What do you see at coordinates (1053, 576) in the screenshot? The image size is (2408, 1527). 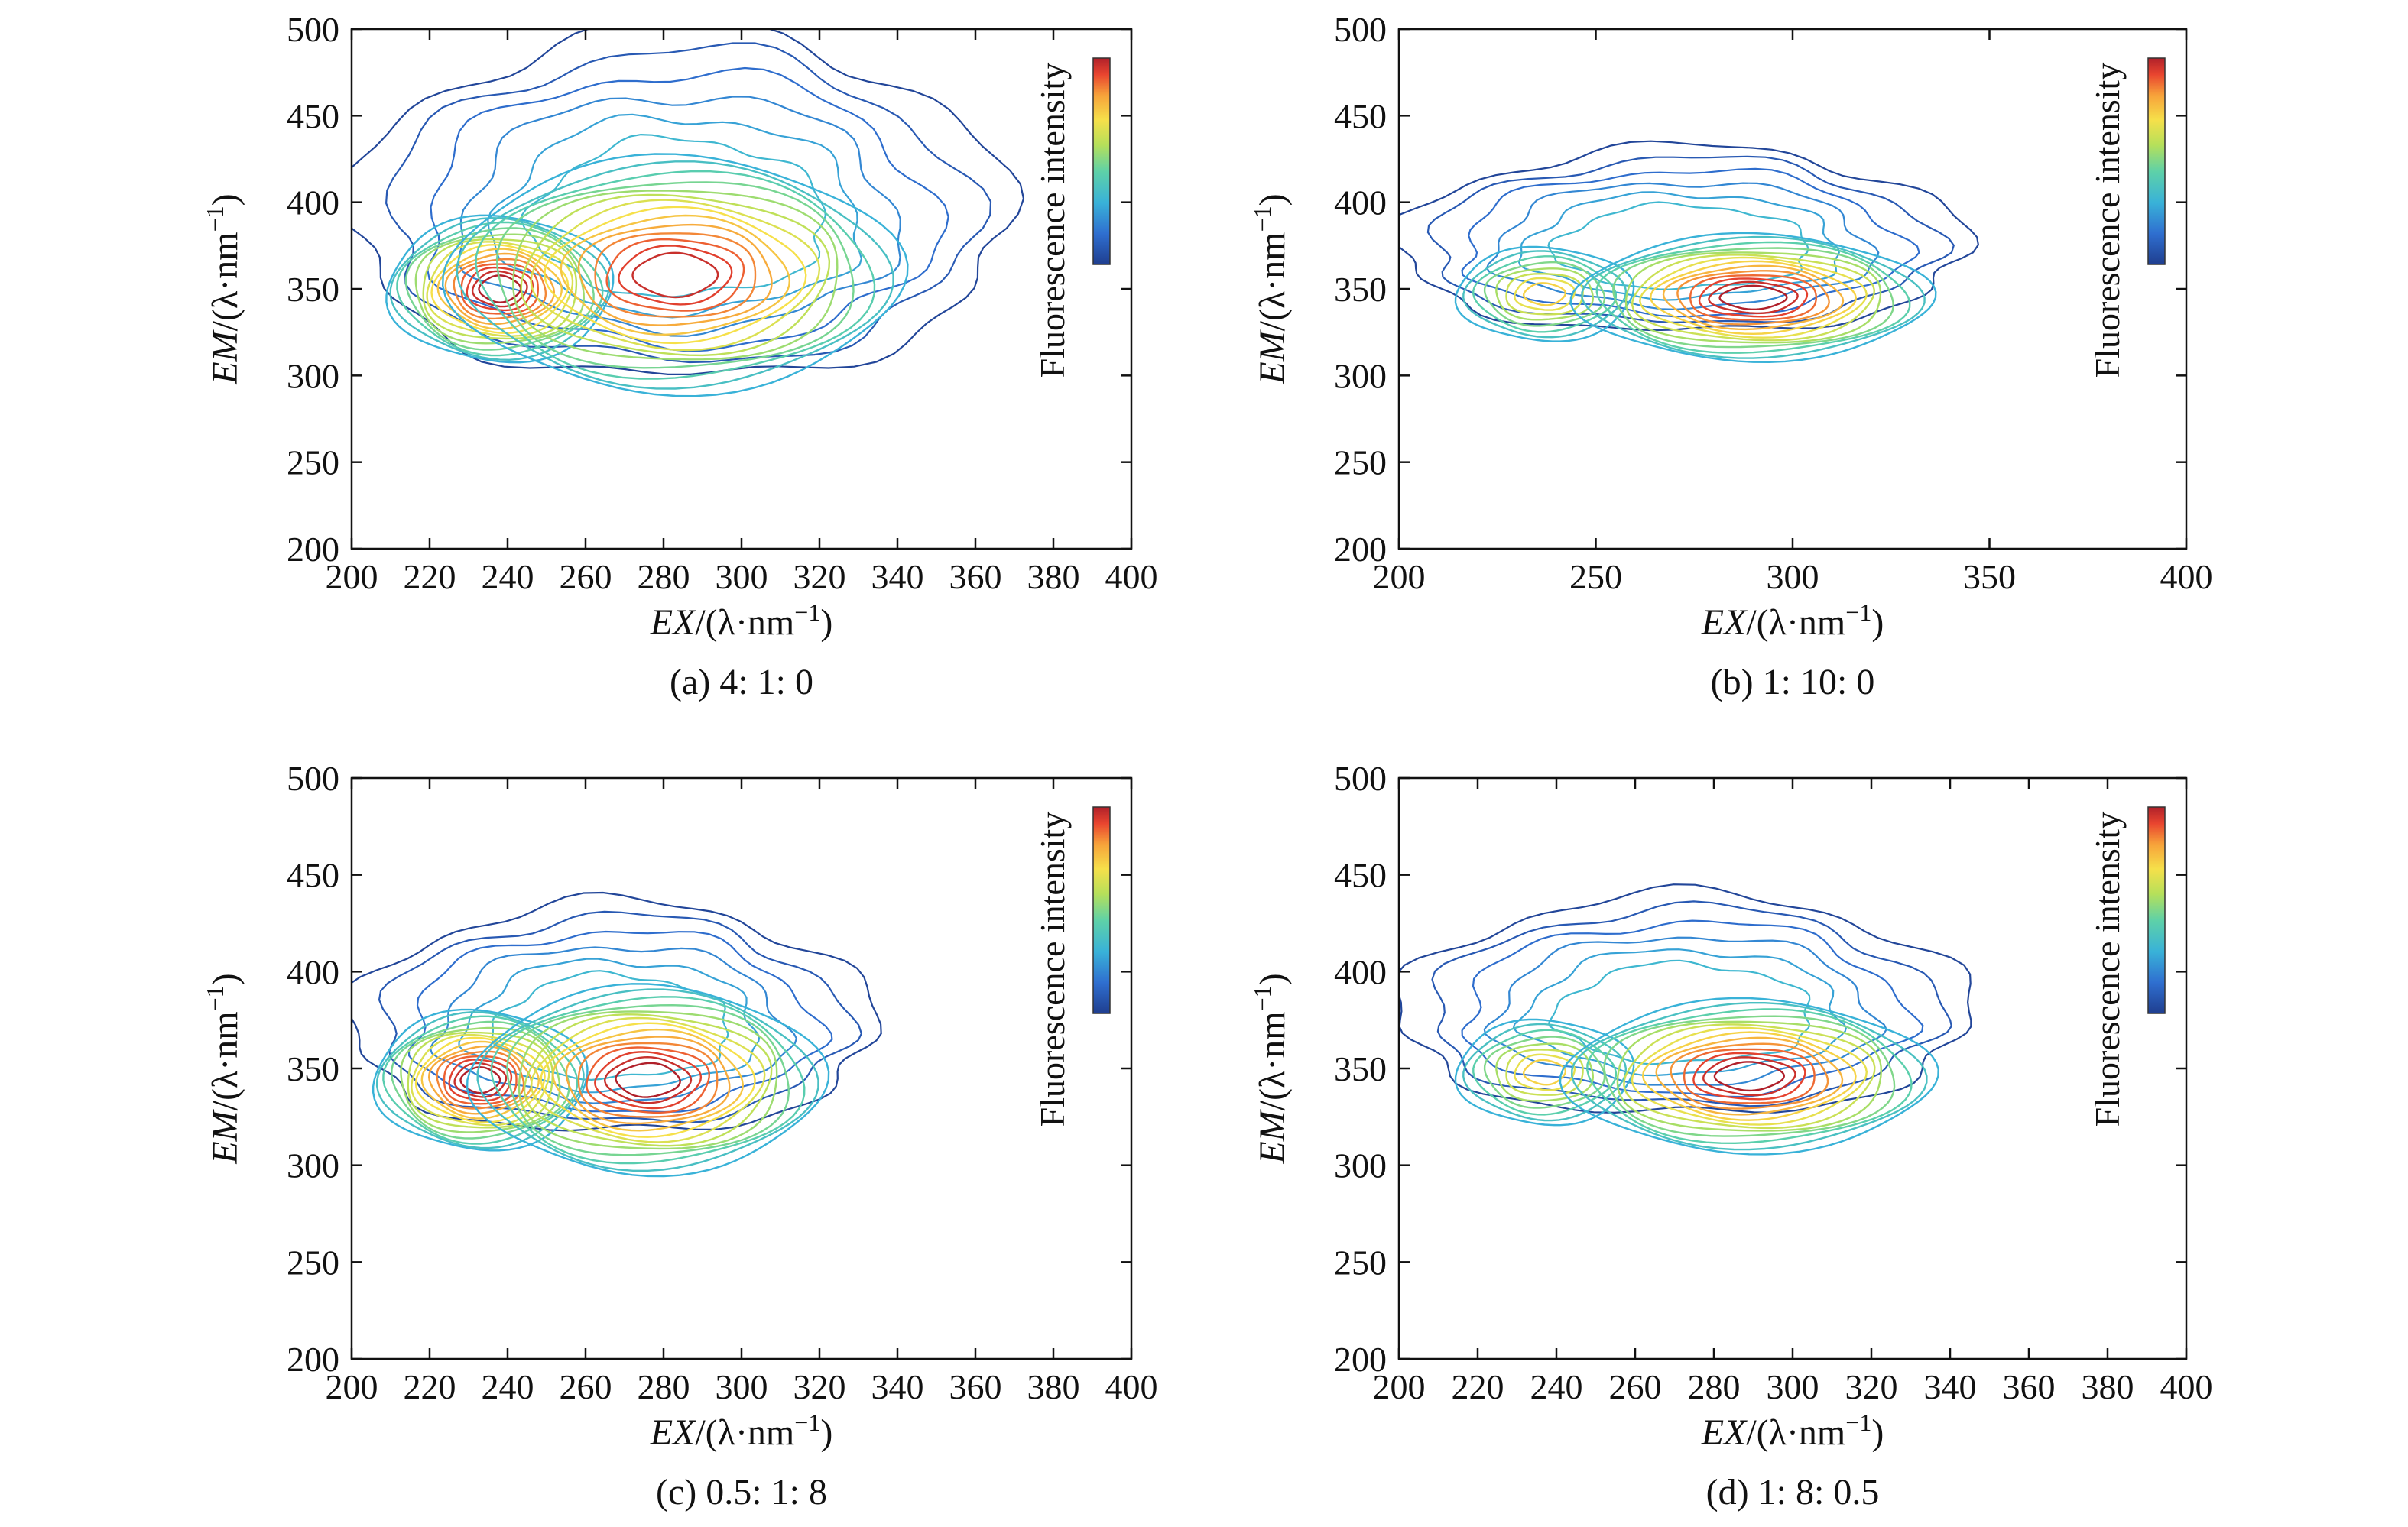 I see `x-tick-label: 380` at bounding box center [1053, 576].